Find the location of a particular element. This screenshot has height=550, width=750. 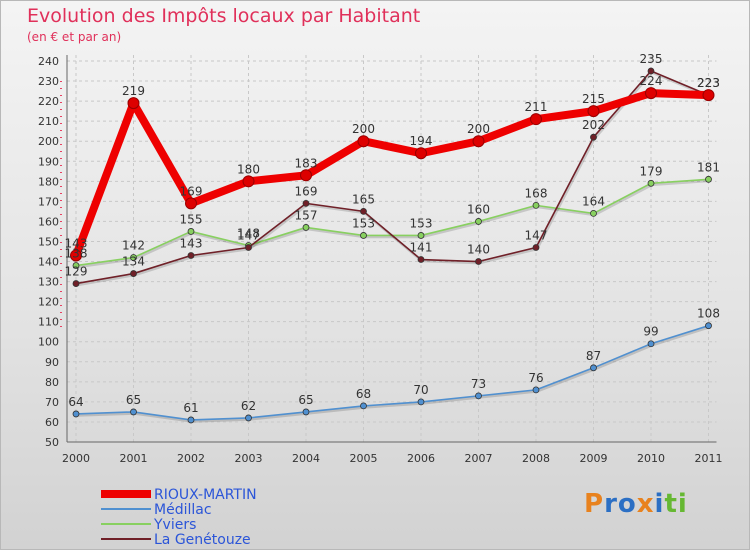

series-shadow is located at coordinates (393, 224).